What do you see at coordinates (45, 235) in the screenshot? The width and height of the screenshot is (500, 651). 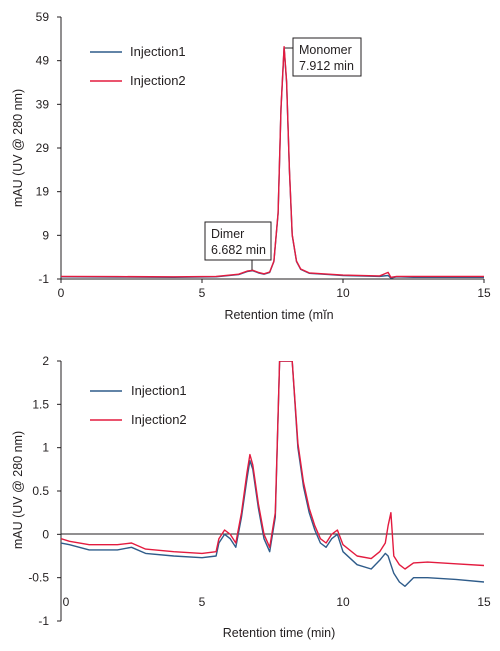 I see `y-tick-label: 9` at bounding box center [45, 235].